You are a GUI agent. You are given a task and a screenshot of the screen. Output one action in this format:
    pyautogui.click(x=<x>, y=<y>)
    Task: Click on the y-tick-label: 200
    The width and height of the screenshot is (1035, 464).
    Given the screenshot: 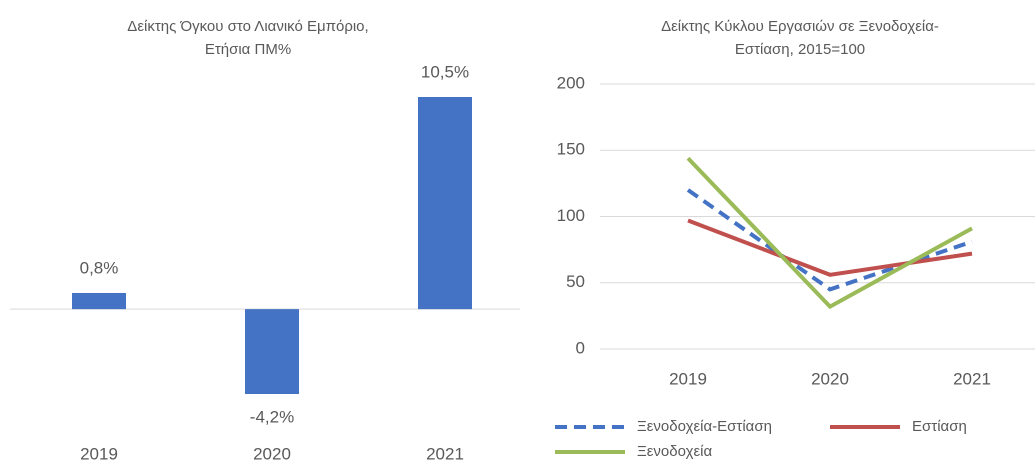 What is the action you would take?
    pyautogui.click(x=571, y=82)
    